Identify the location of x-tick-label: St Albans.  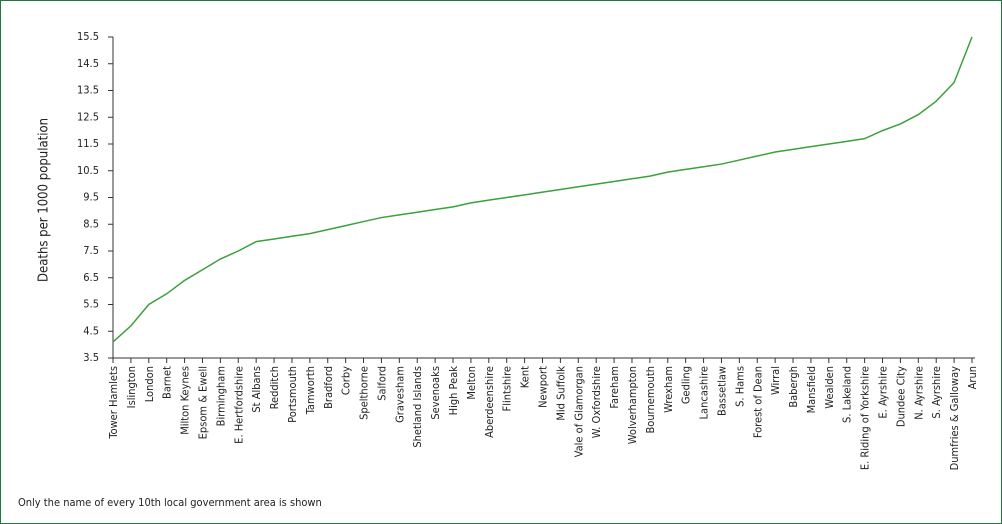
(256, 389).